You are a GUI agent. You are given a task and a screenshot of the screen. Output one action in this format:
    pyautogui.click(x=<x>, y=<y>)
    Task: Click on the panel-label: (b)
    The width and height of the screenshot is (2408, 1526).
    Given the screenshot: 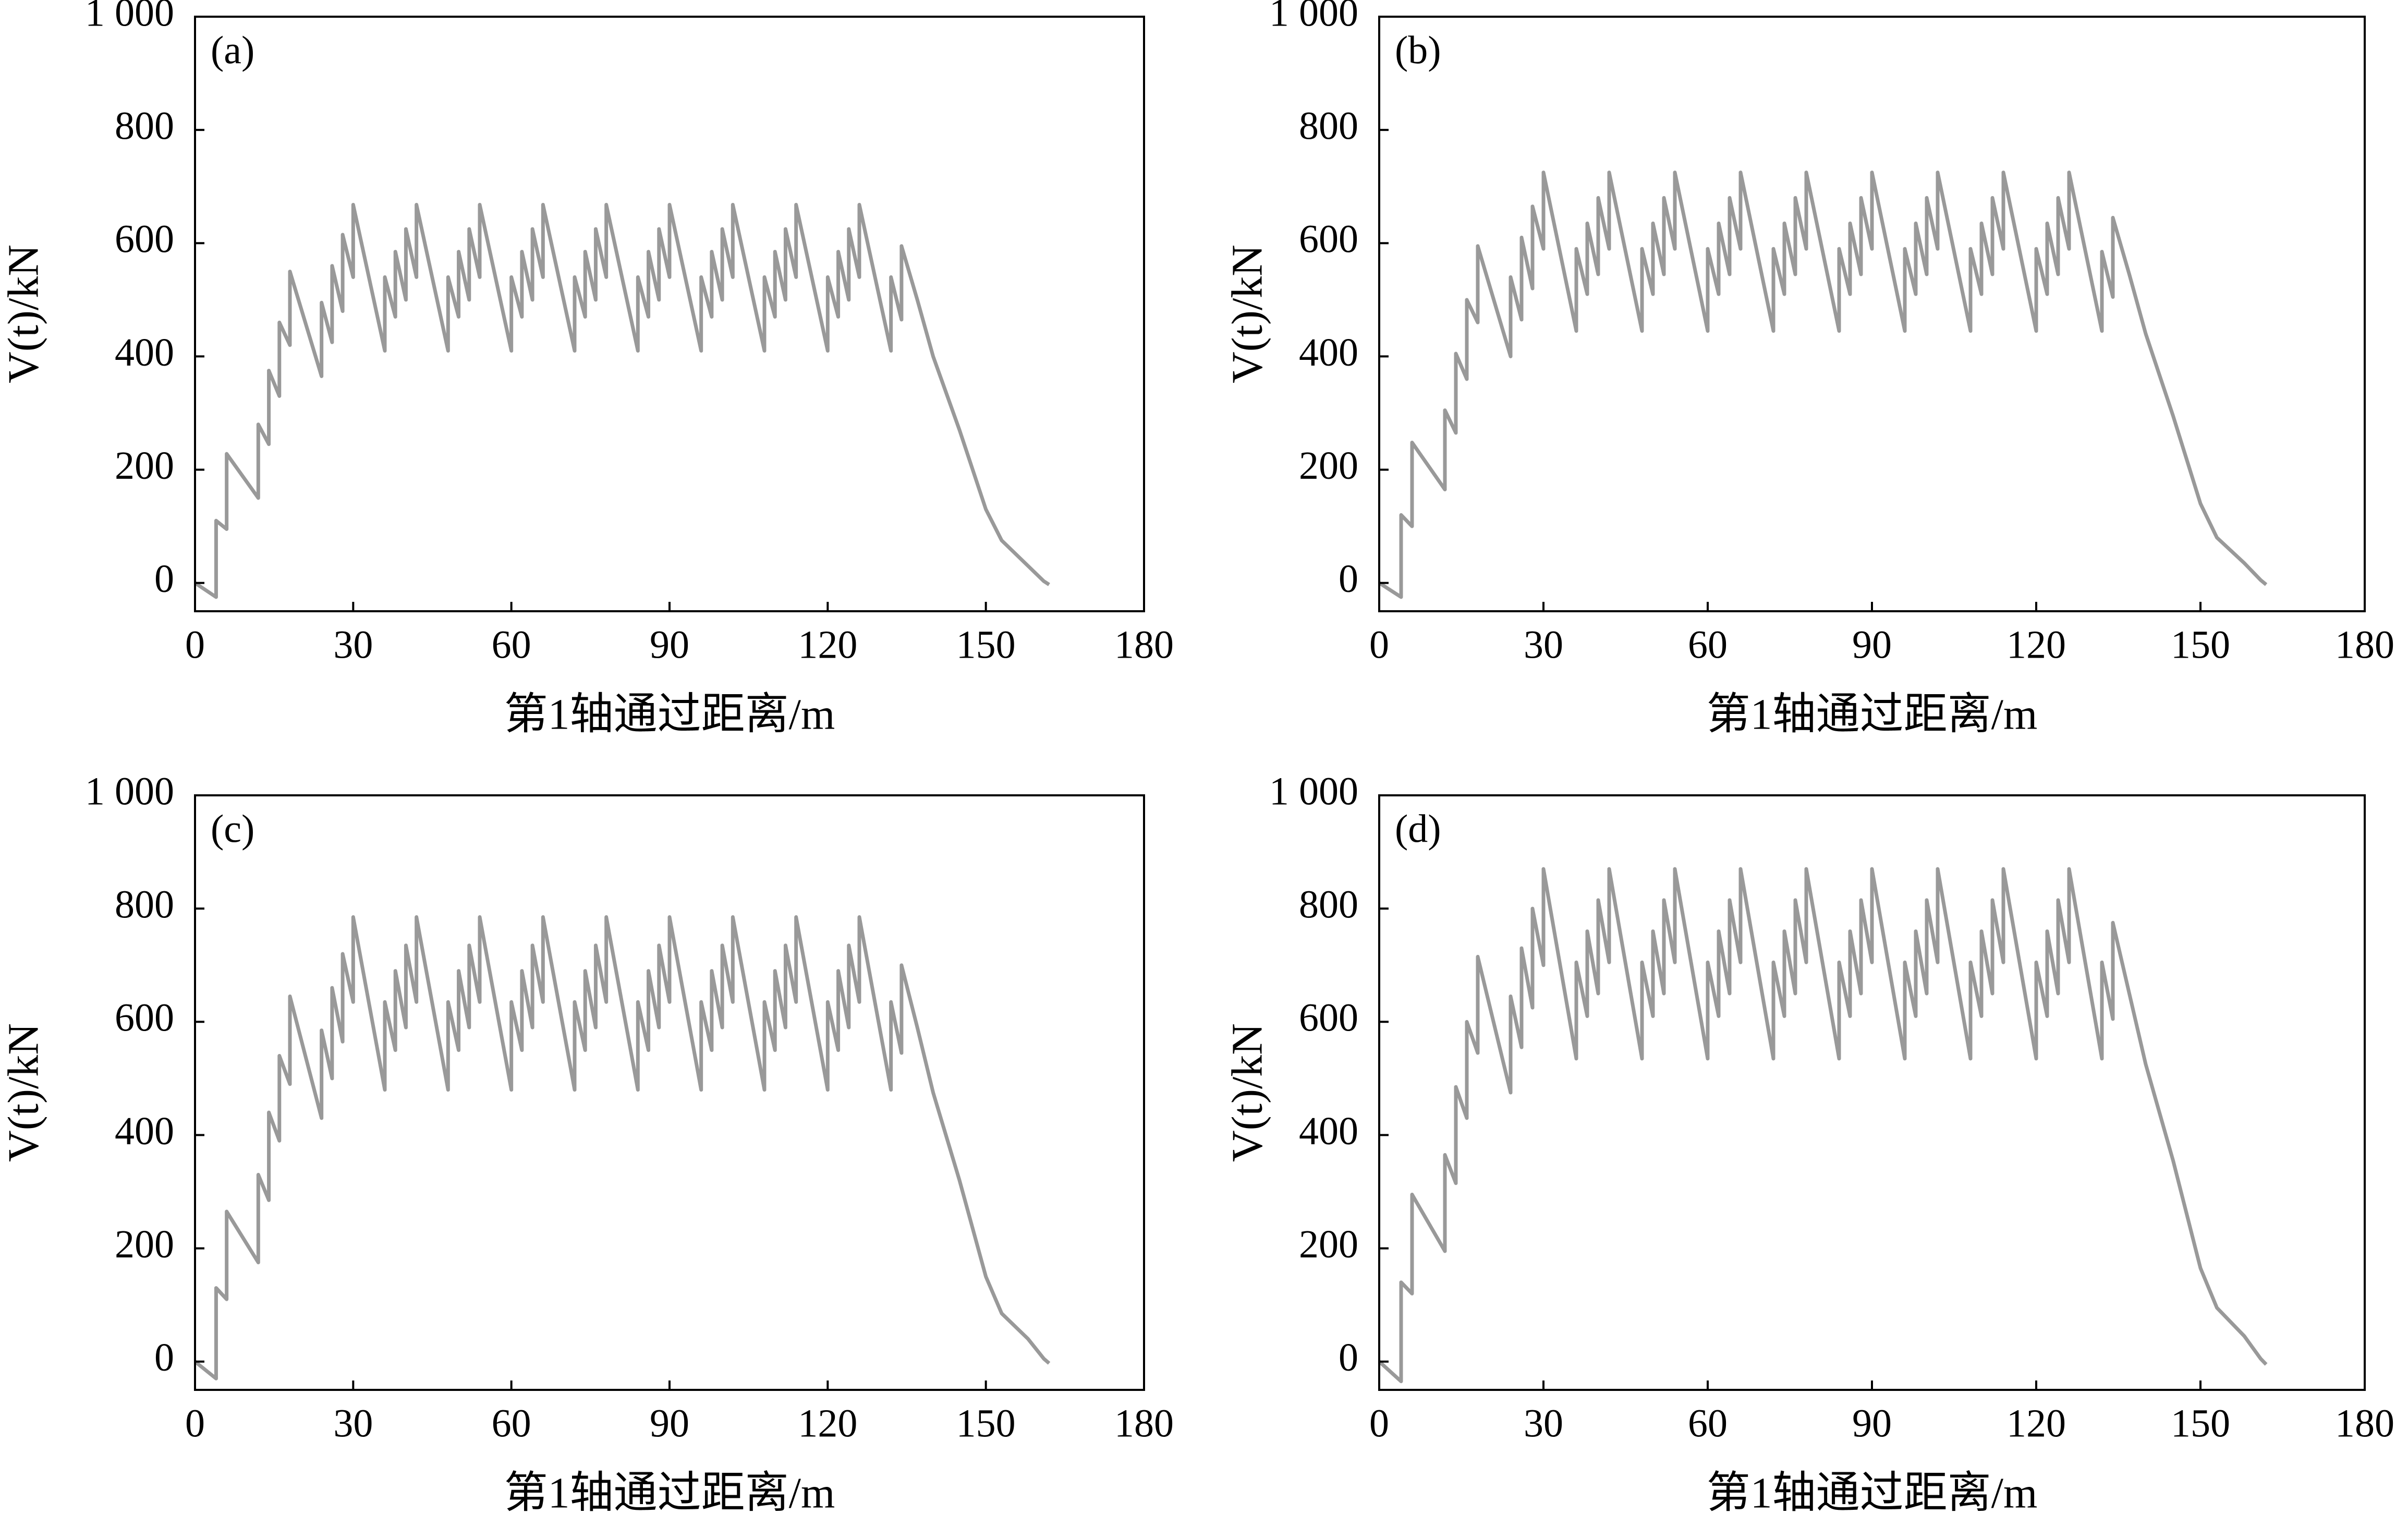 What is the action you would take?
    pyautogui.click(x=1418, y=50)
    